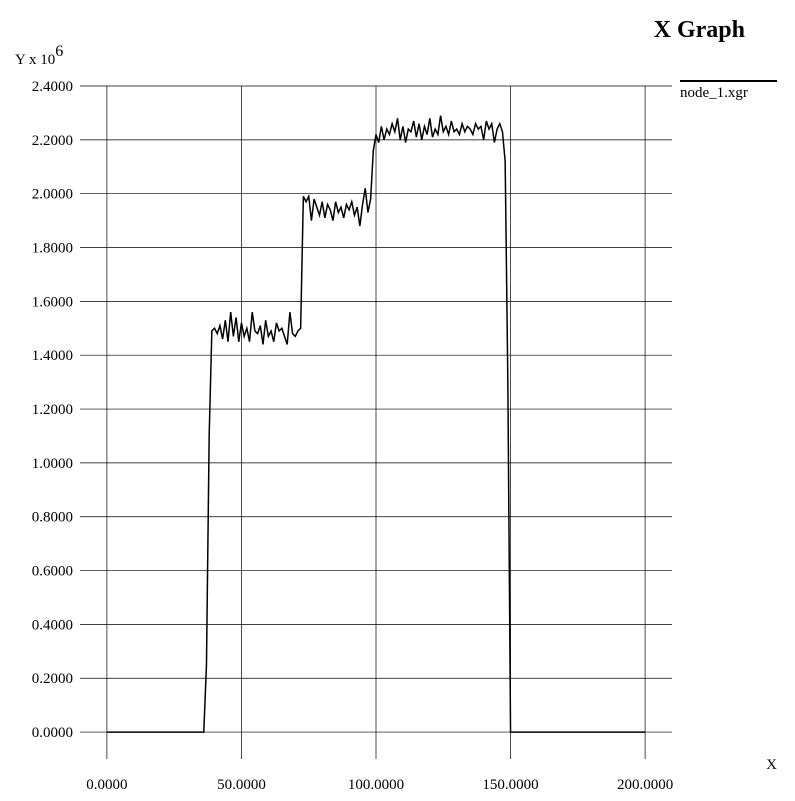  Describe the element at coordinates (52, 518) in the screenshot. I see `y-tick-label: 0.8000` at that location.